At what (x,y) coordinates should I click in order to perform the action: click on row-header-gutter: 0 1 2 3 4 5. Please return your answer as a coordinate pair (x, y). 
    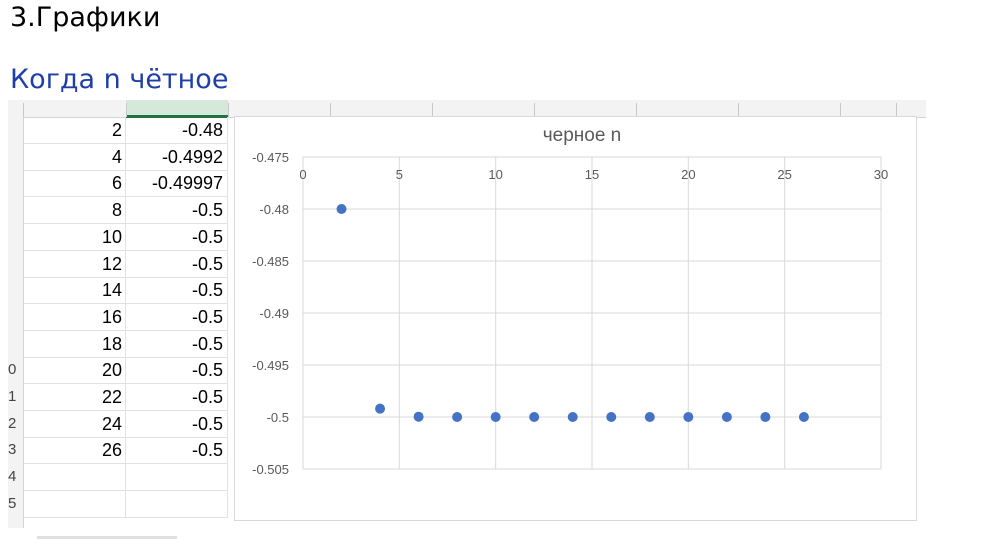
    Looking at the image, I should click on (16, 322).